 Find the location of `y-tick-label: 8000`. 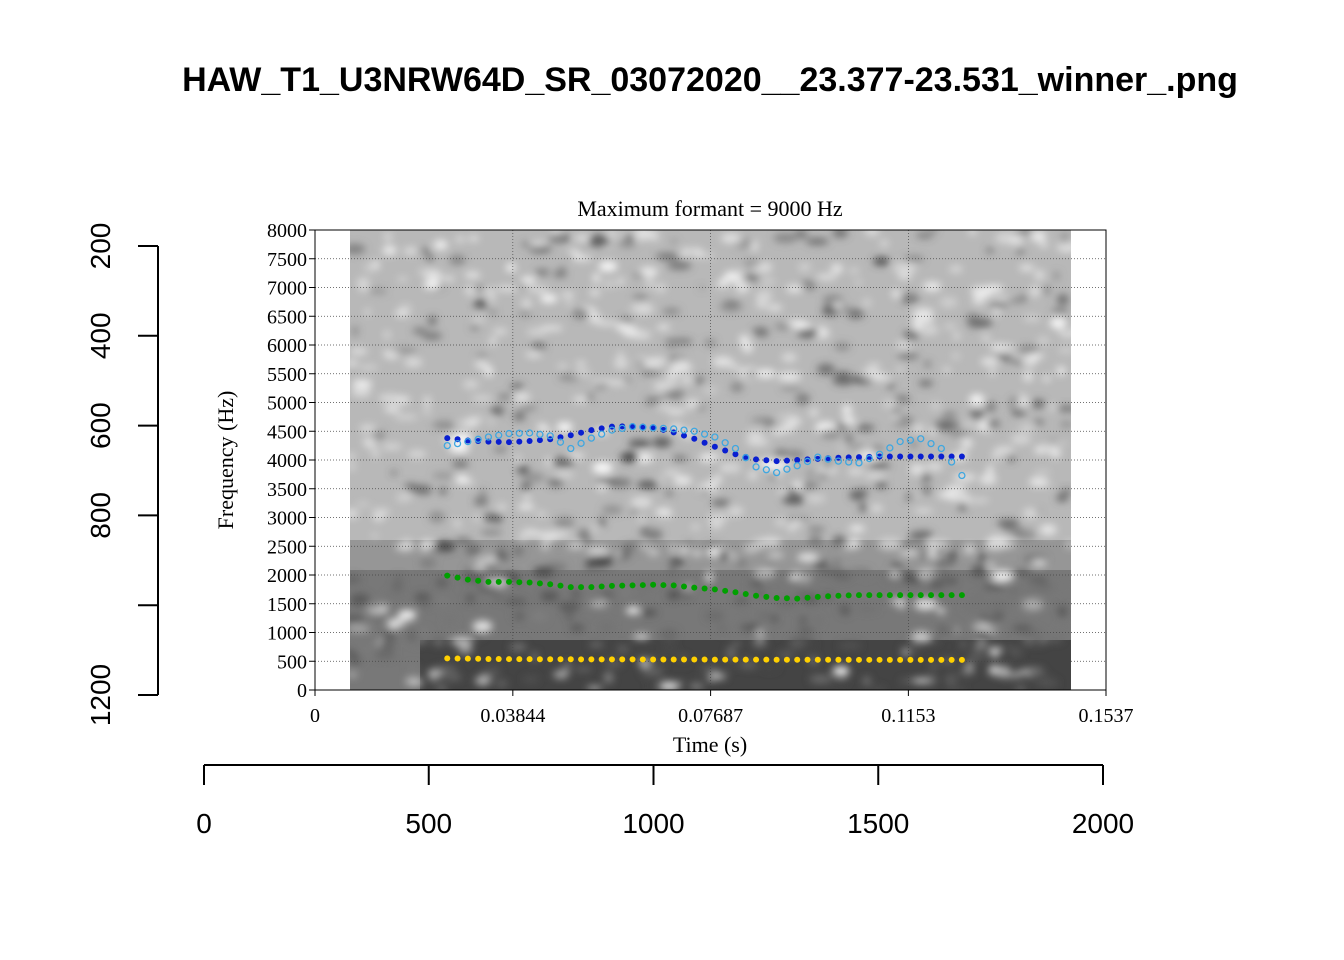

y-tick-label: 8000 is located at coordinates (287, 231).